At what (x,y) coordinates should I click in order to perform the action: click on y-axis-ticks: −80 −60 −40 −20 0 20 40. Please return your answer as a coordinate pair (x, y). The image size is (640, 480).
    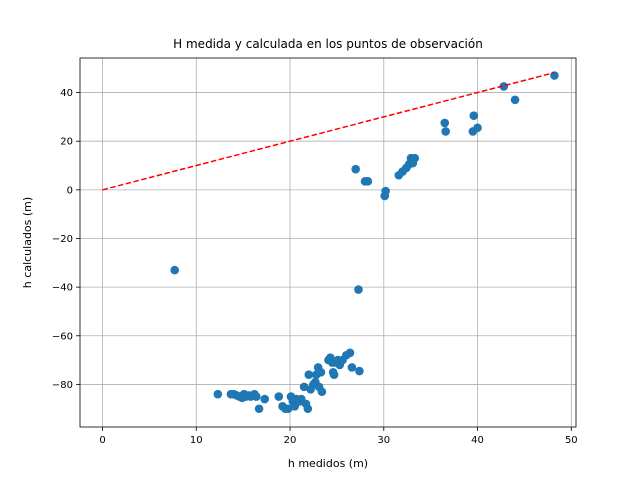
    Looking at the image, I should click on (66, 239).